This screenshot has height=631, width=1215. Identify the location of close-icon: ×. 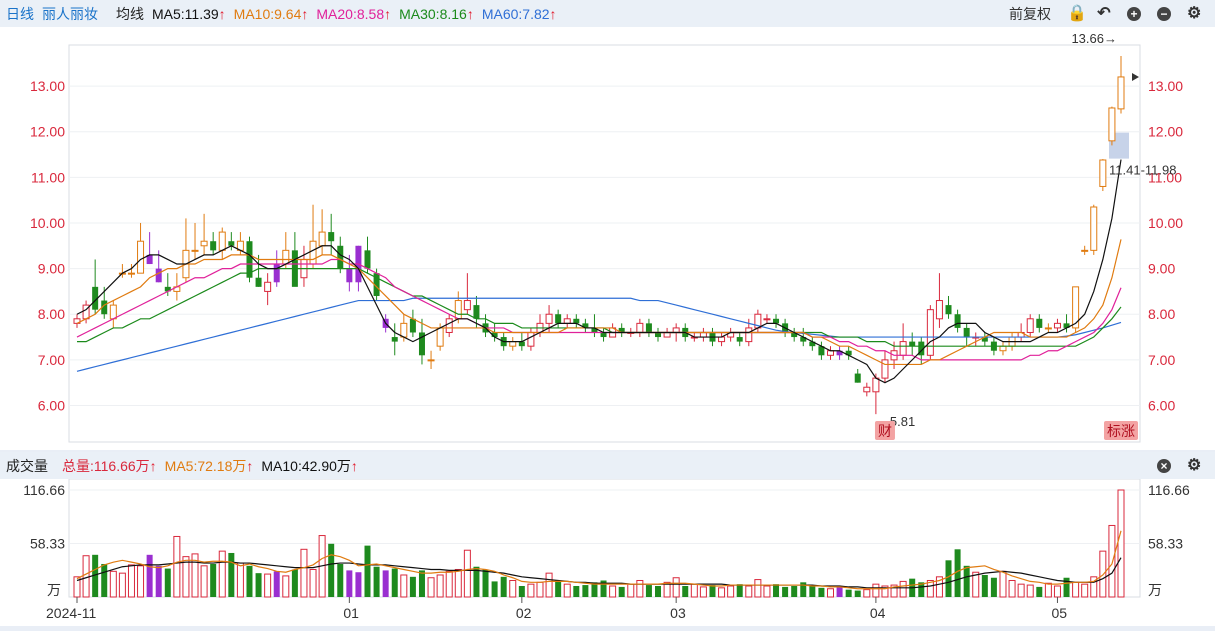
(1164, 465).